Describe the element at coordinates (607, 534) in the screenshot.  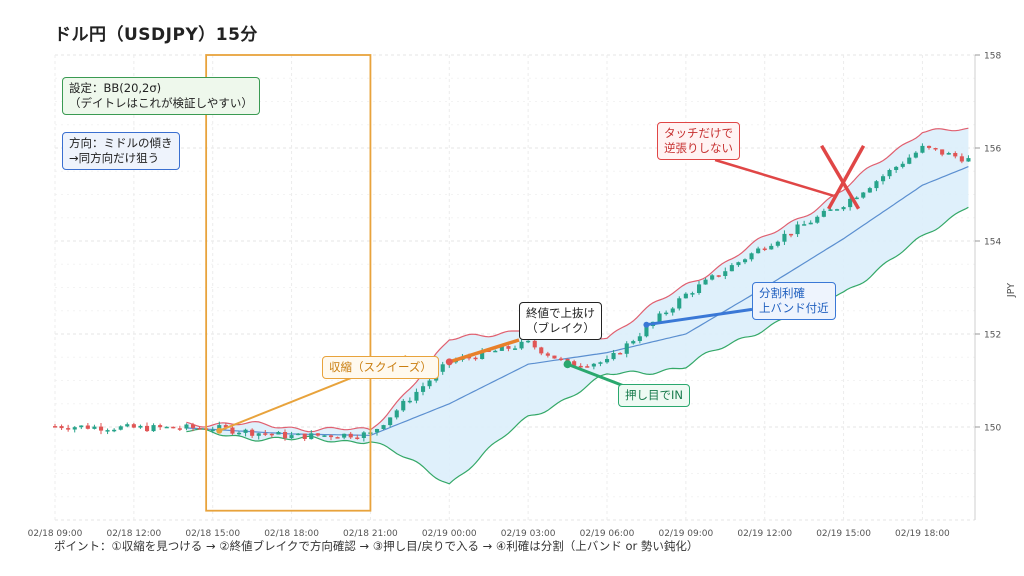
I see `x-tick-label: 02/19 06:00` at that location.